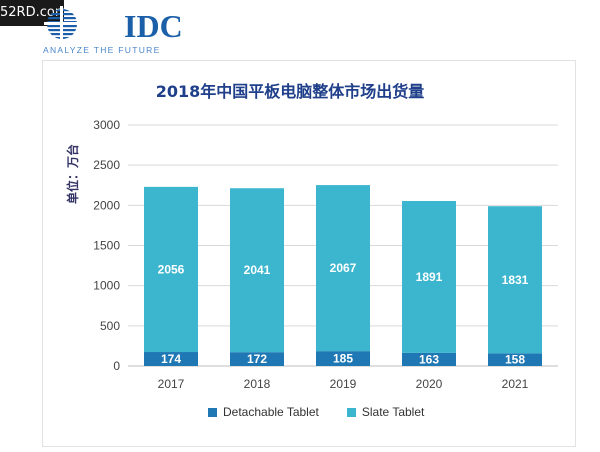 The height and width of the screenshot is (452, 600). Describe the element at coordinates (106, 165) in the screenshot. I see `y-tick-label: 2500` at that location.